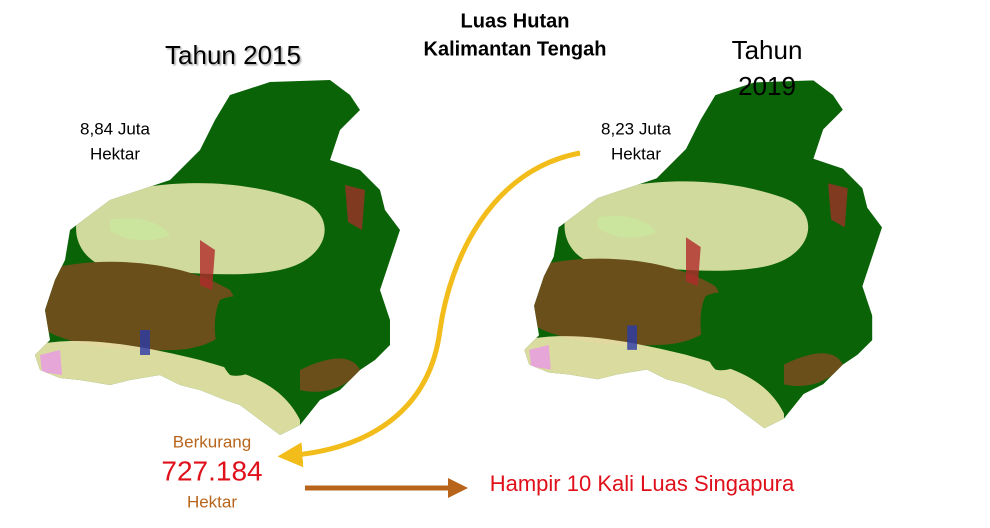 This screenshot has width=990, height=528. Describe the element at coordinates (233, 55) in the screenshot. I see `year-label: Tahun 2015` at that location.